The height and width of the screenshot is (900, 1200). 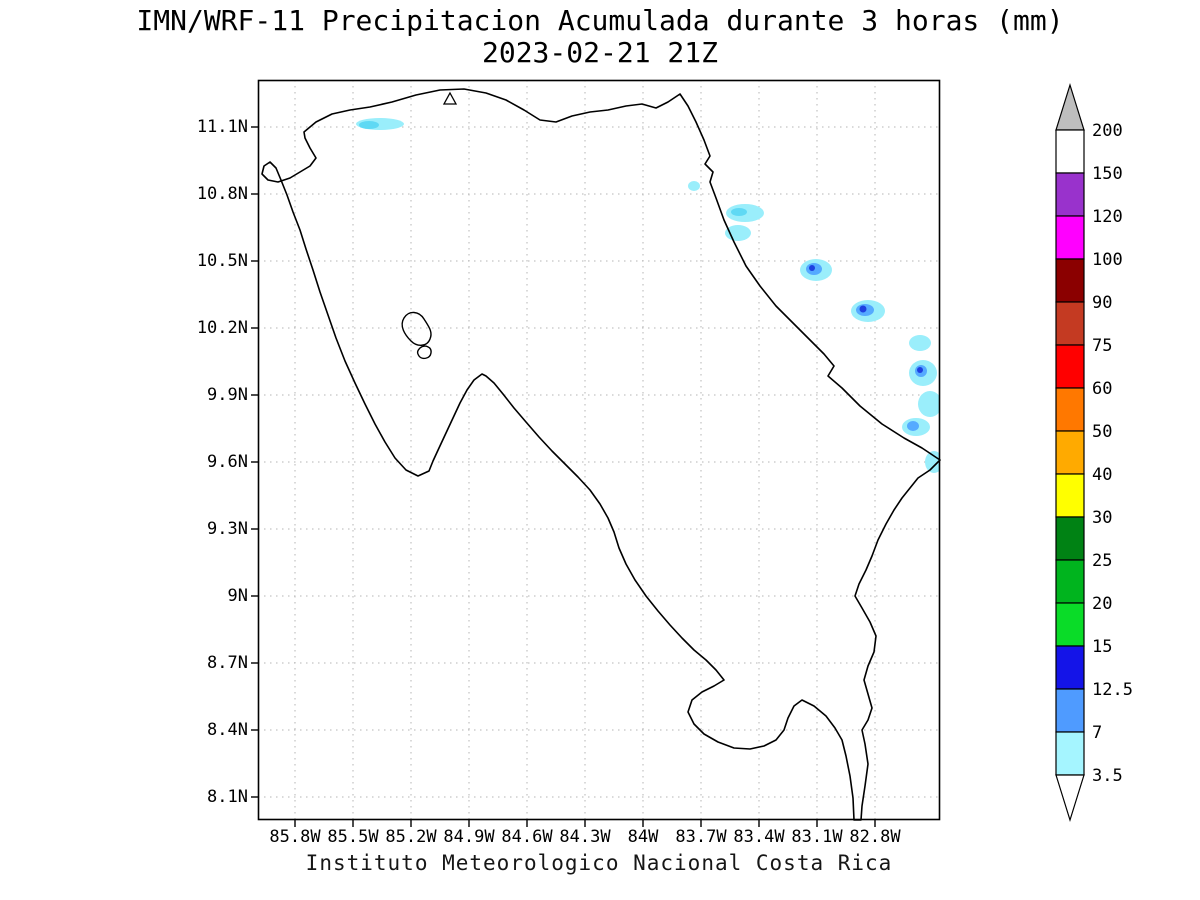 What do you see at coordinates (1107, 174) in the screenshot?
I see `colorbar-tick-label: 150` at bounding box center [1107, 174].